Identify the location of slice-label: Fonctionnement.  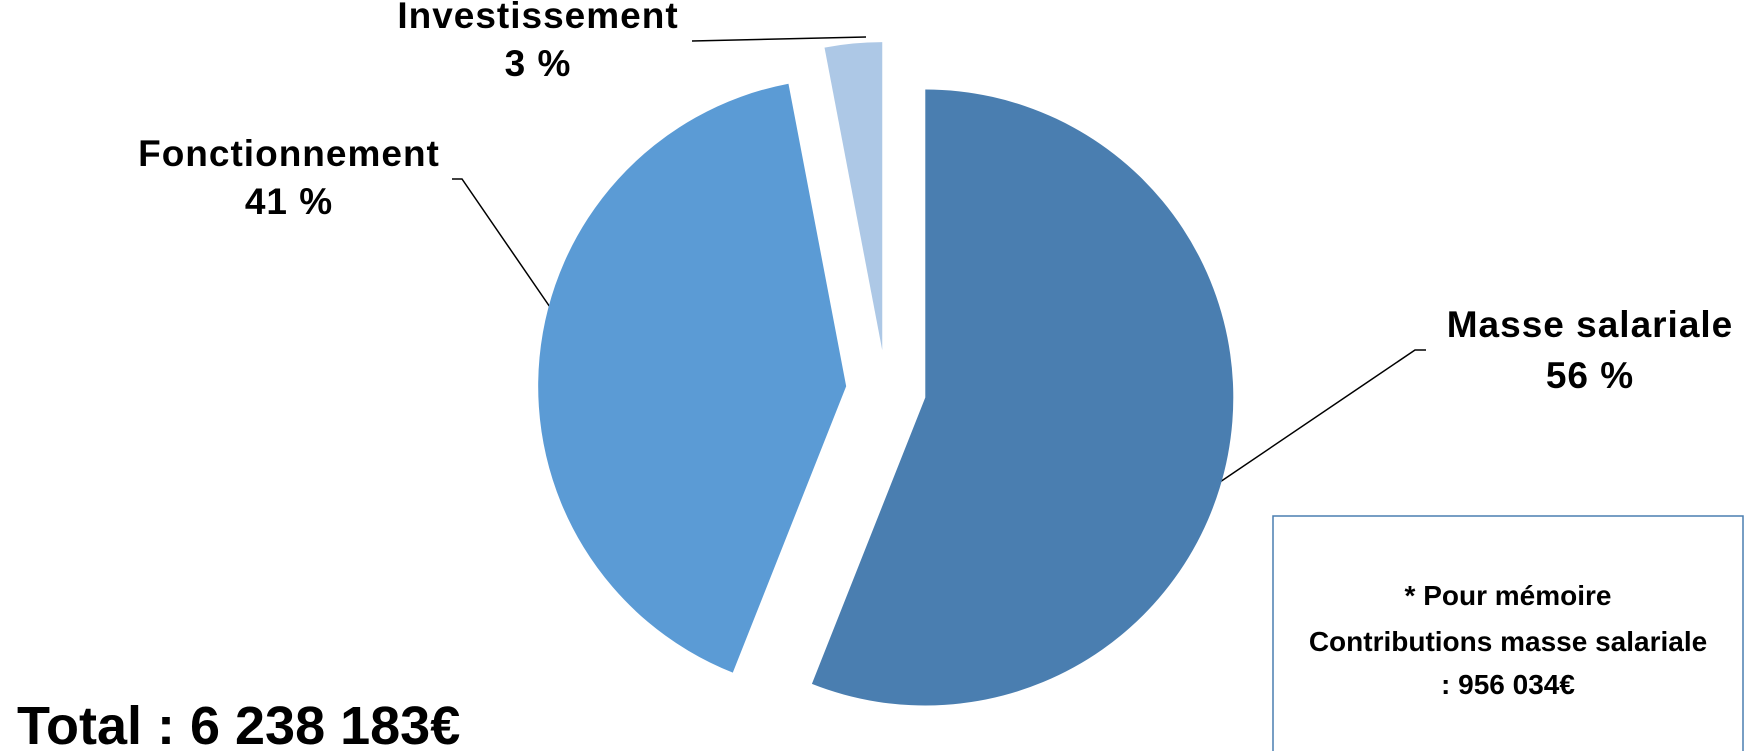
(289, 153).